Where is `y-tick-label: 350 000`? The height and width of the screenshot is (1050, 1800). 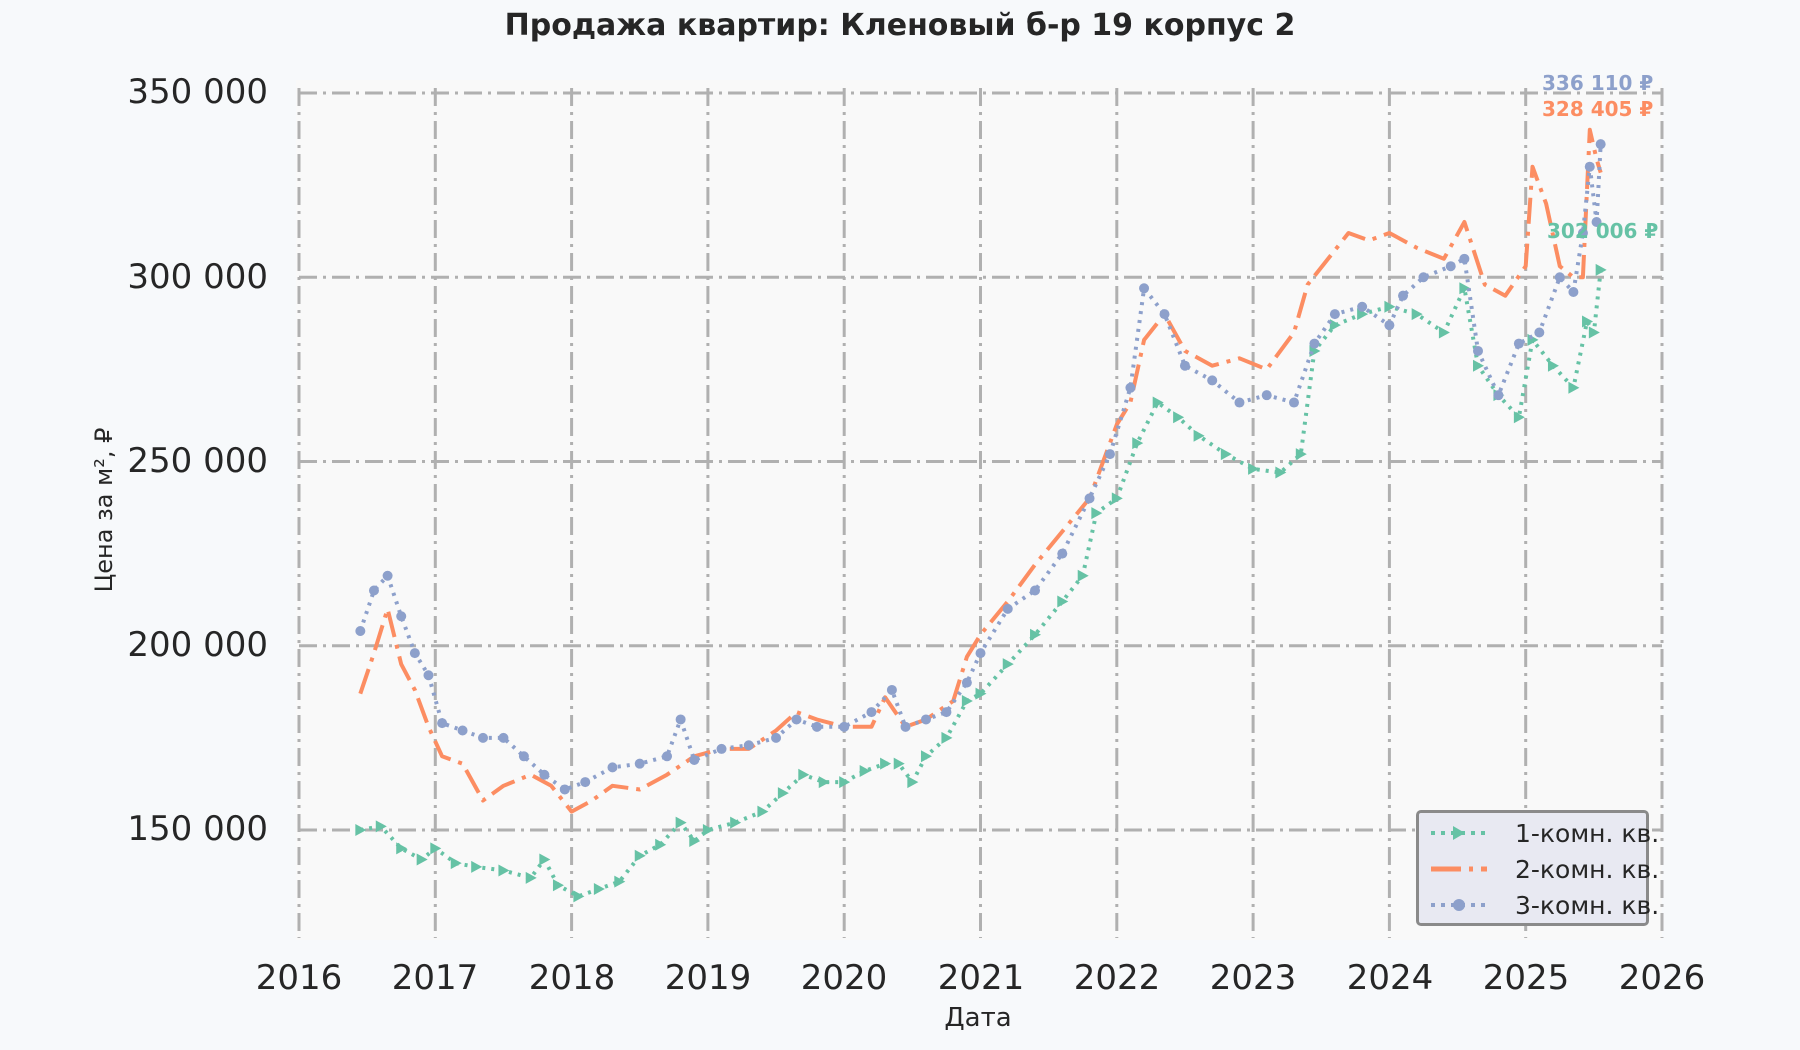
y-tick-label: 350 000 is located at coordinates (197, 92).